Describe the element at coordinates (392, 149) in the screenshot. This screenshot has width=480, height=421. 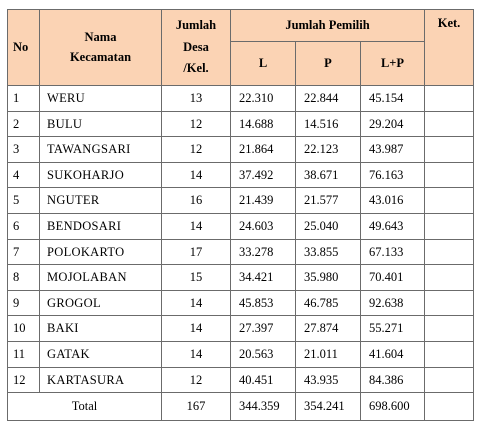
I see `cell-lp: 43.987` at that location.